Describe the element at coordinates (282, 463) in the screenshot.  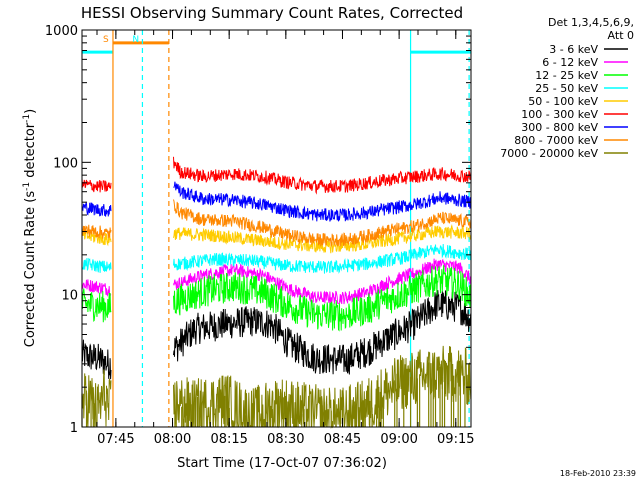
I see `x-axis-label: Start Time (17-Oct-07 07:36:02)` at that location.